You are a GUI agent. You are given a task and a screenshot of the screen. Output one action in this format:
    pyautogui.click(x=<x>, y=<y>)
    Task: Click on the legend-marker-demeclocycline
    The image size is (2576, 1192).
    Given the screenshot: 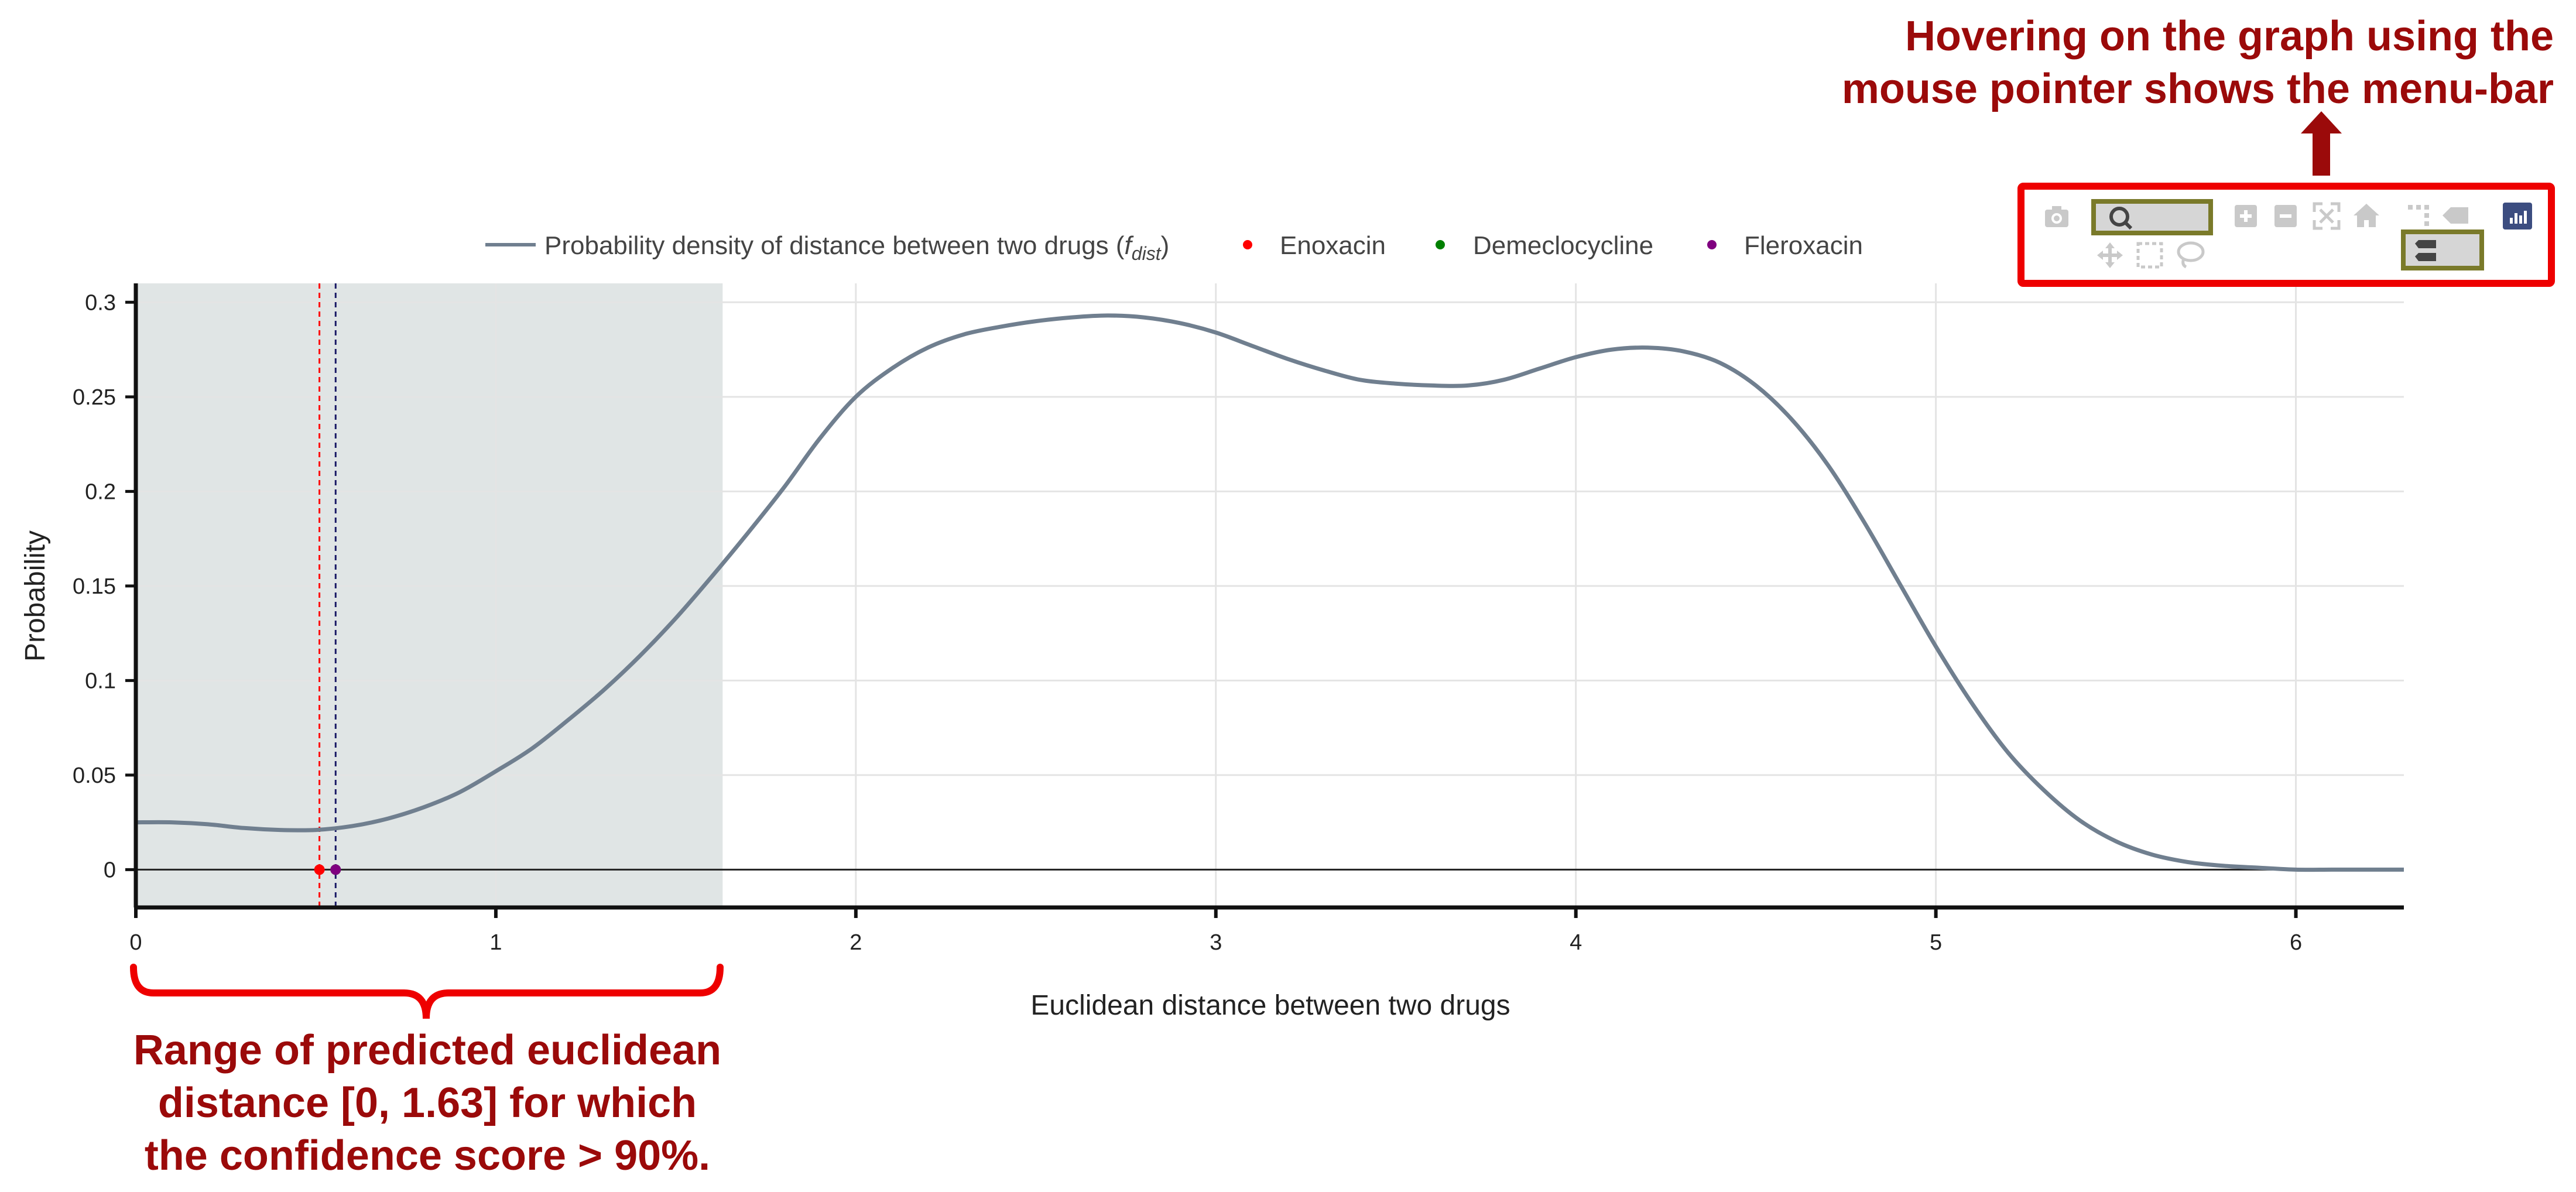 What is the action you would take?
    pyautogui.click(x=1440, y=244)
    